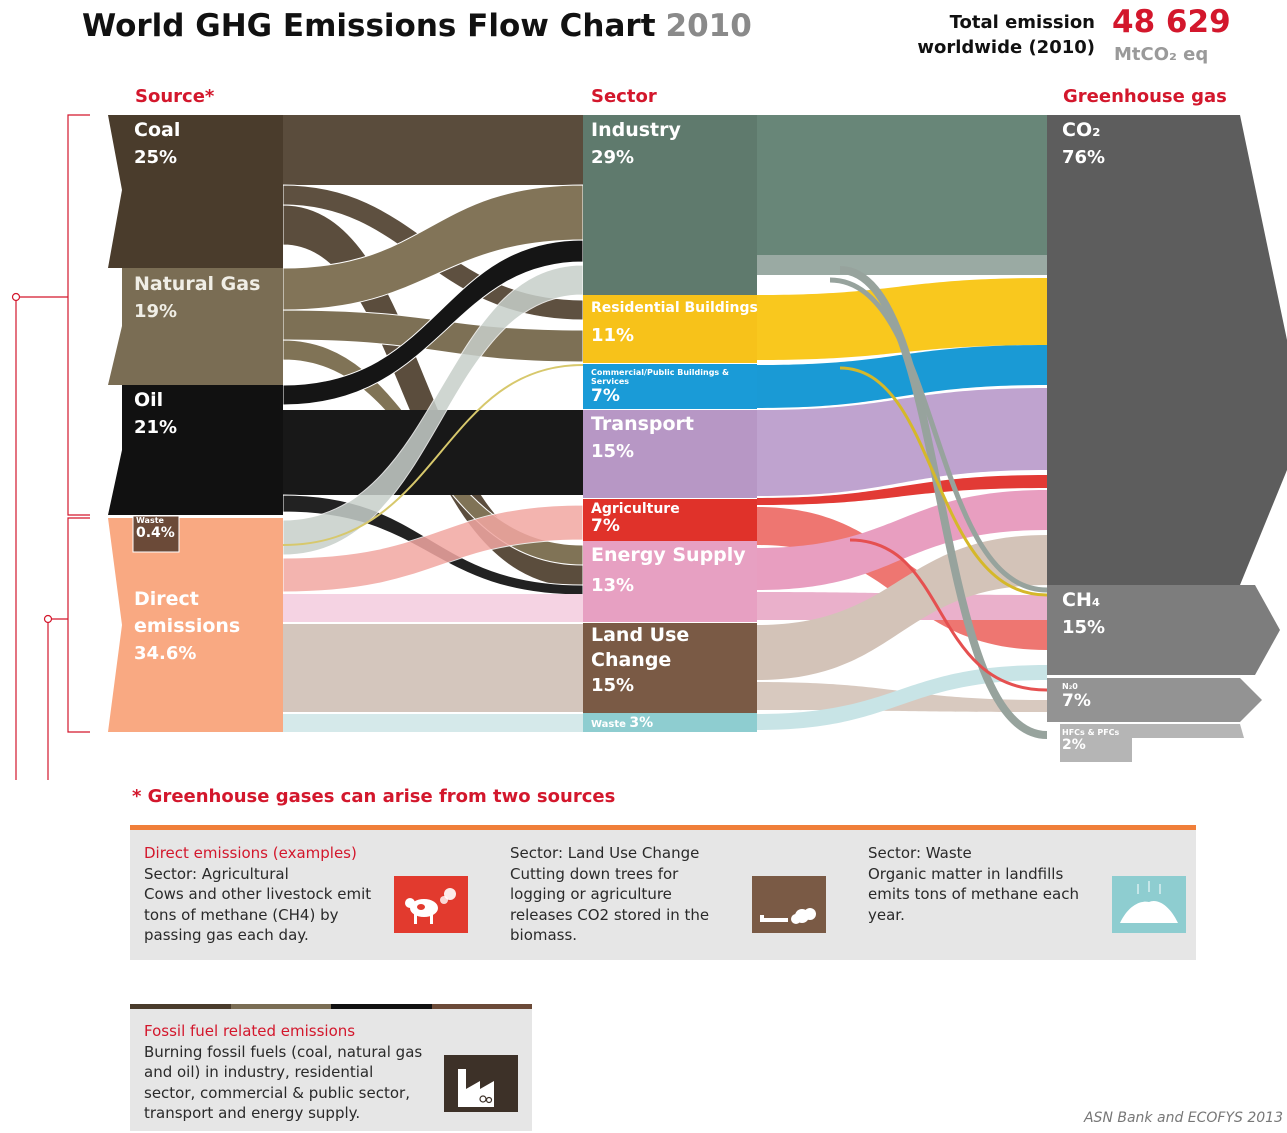  What do you see at coordinates (165, 653) in the screenshot?
I see `source-pct-direct: 34.6%` at bounding box center [165, 653].